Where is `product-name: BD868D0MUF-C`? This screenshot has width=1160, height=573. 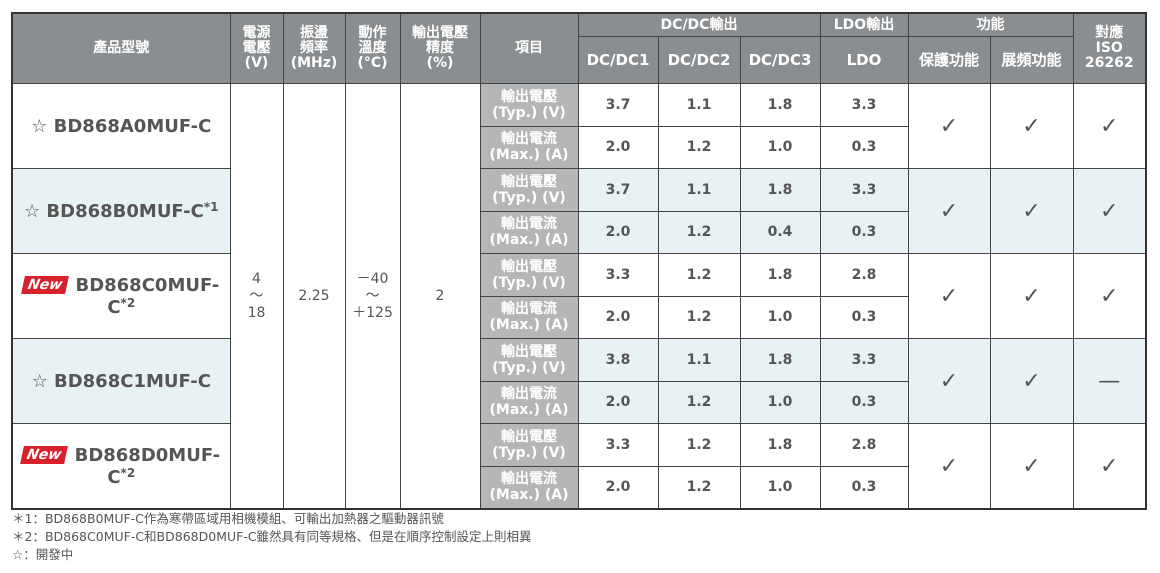 product-name: BD868D0MUF-C is located at coordinates (147, 466).